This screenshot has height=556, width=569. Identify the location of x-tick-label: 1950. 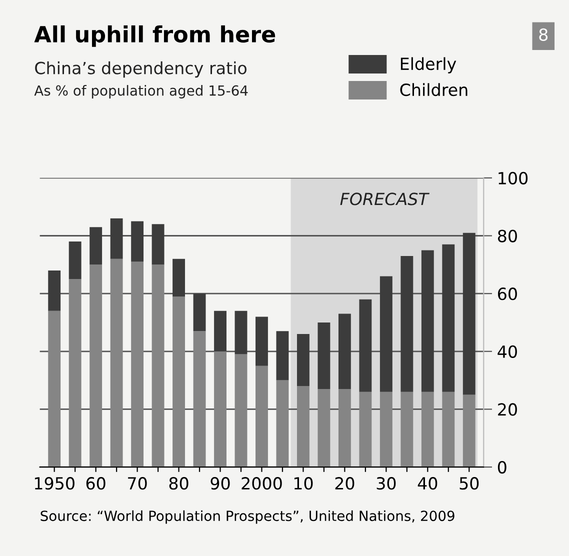
(54, 483).